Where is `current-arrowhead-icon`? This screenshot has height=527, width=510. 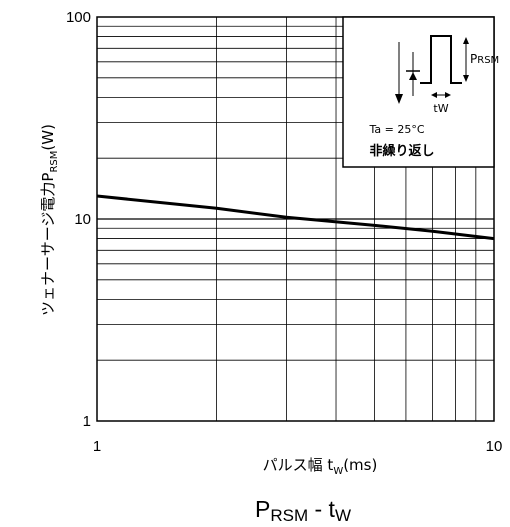
current-arrowhead-icon is located at coordinates (399, 99).